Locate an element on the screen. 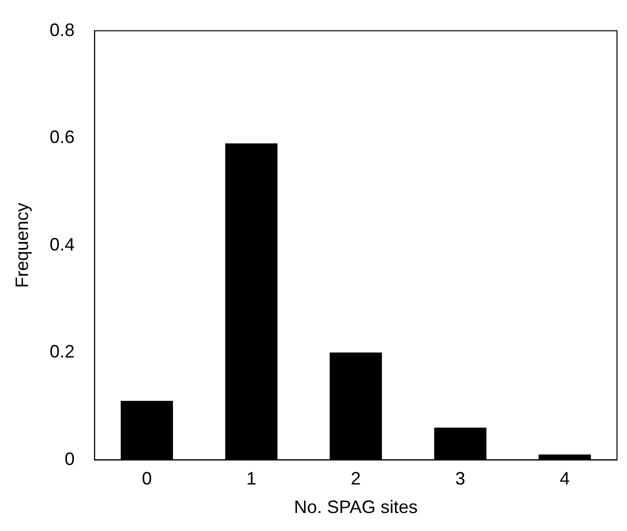 The image size is (627, 531). y-axis-title: Frequency is located at coordinates (22, 245).